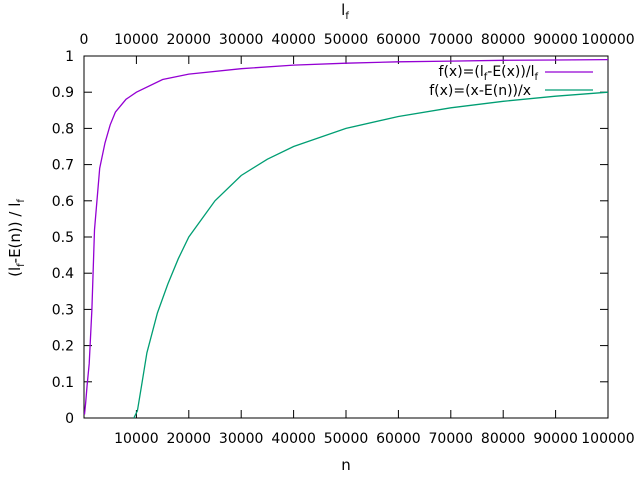  Describe the element at coordinates (136, 40) in the screenshot. I see `x2-tick-label-1: 10000` at that location.